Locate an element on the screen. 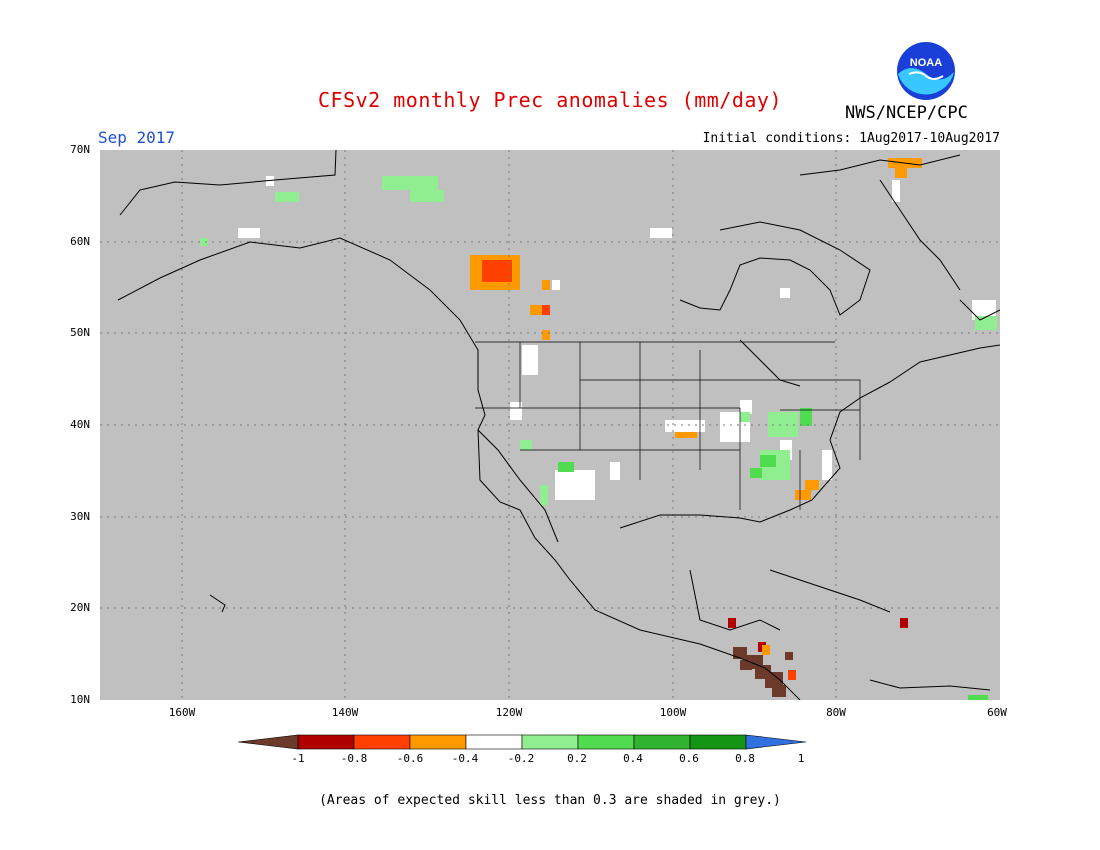  lat-label-50n: 50N is located at coordinates (80, 332).